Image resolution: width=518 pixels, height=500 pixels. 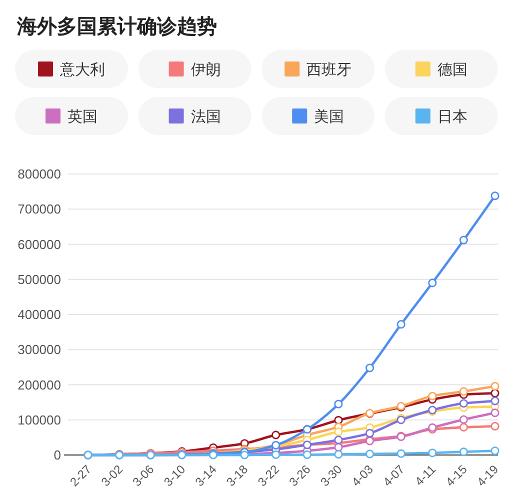 What do you see at coordinates (329, 117) in the screenshot?
I see `legend-label: 美国` at bounding box center [329, 117].